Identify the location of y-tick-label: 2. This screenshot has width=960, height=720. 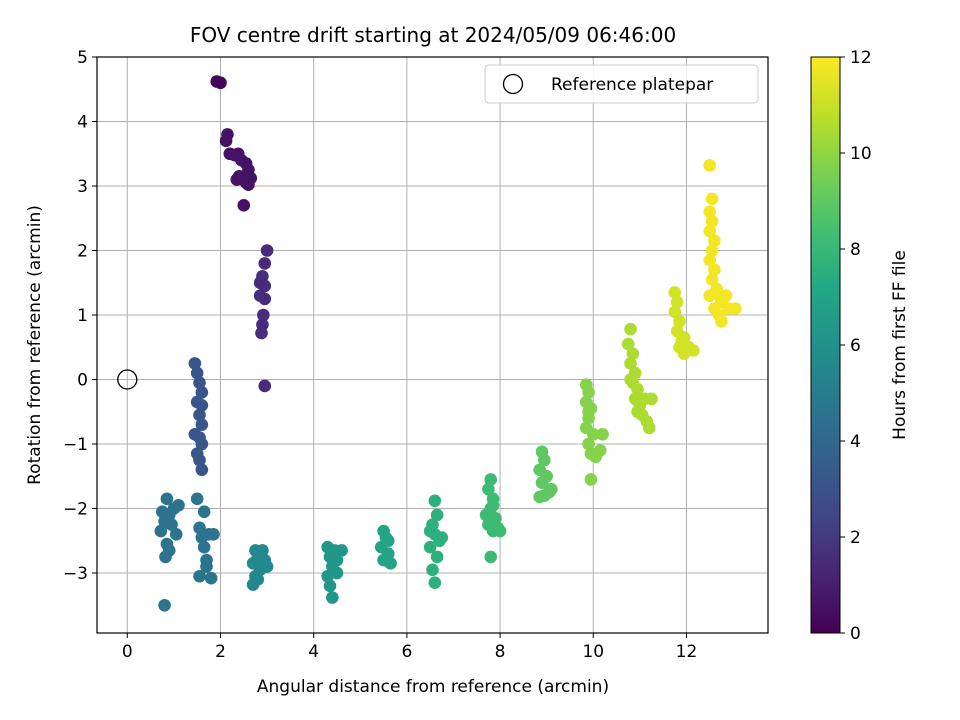
(82, 252).